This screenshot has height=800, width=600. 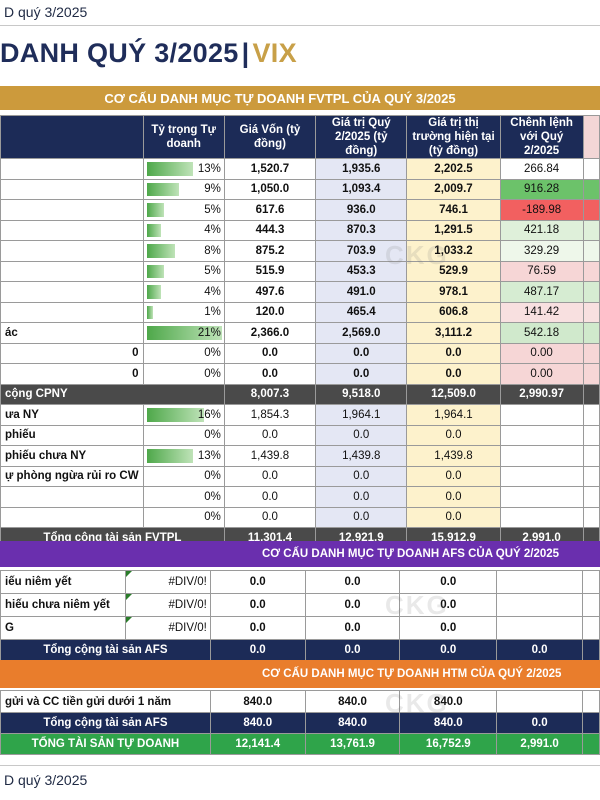 I want to click on weight-value: 16%, so click(x=209, y=414).